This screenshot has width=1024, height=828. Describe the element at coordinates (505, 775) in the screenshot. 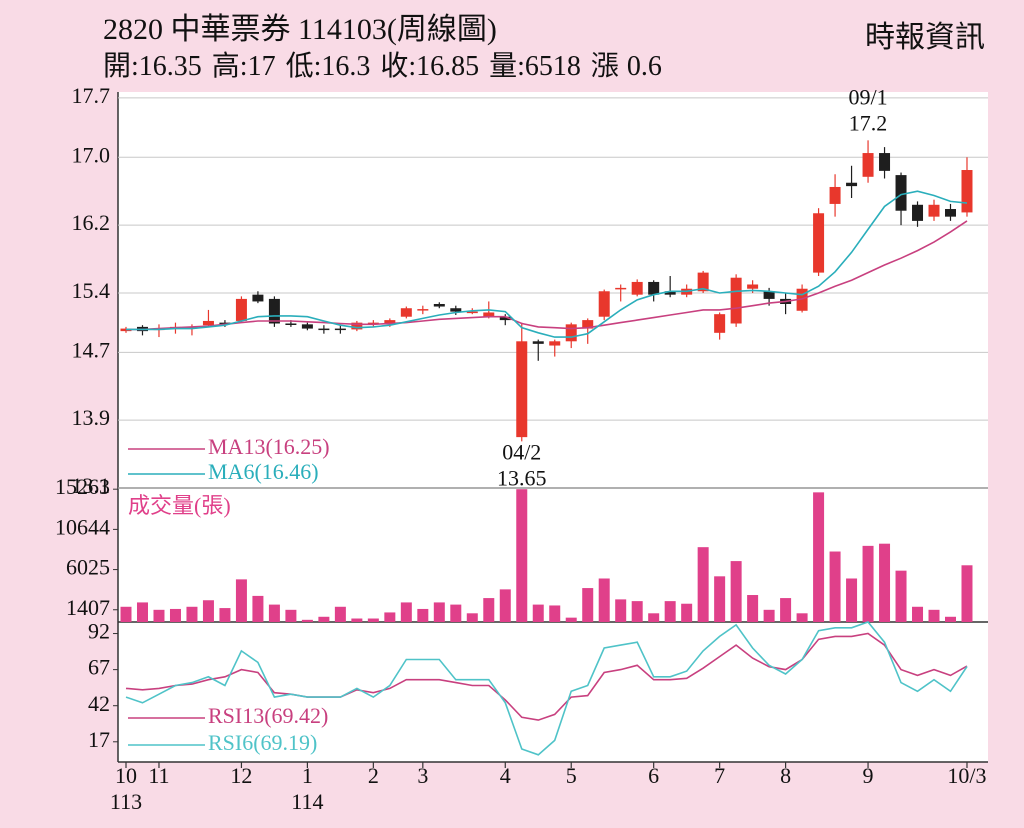

I see `x-tick-label: 4` at that location.